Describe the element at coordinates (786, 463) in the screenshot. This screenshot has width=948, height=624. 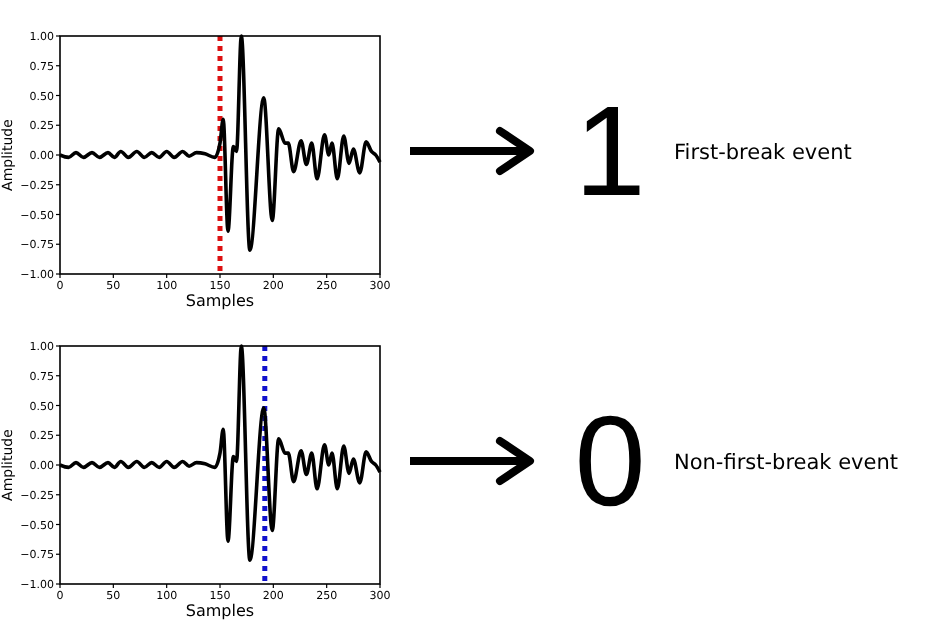
I see `text: Non-first-break event` at that location.